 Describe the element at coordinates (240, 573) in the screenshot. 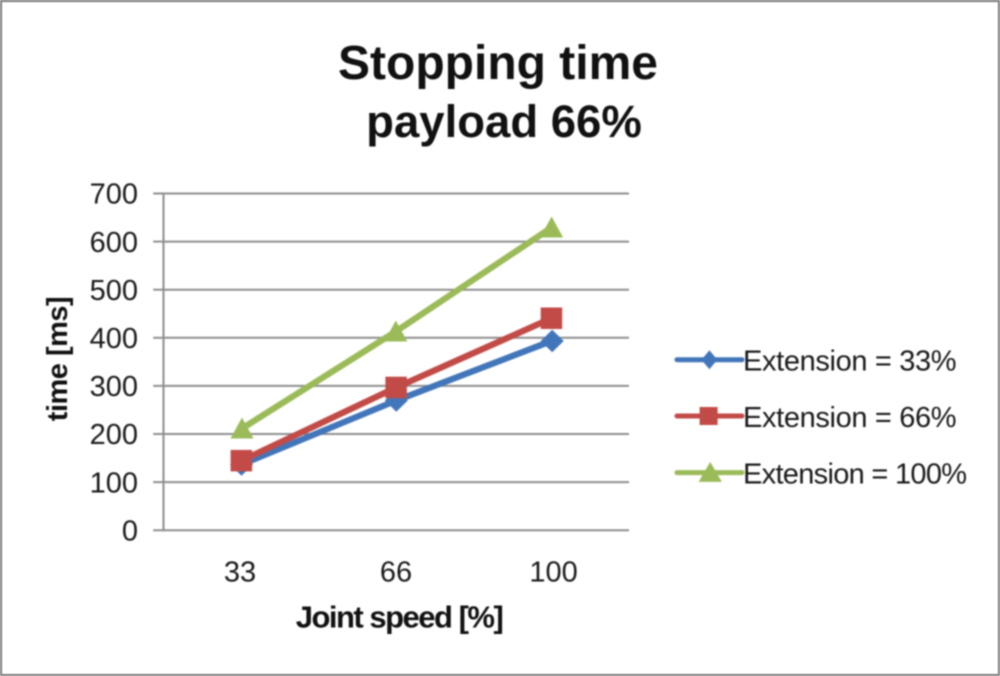

I see `svg-text: 33` at that location.